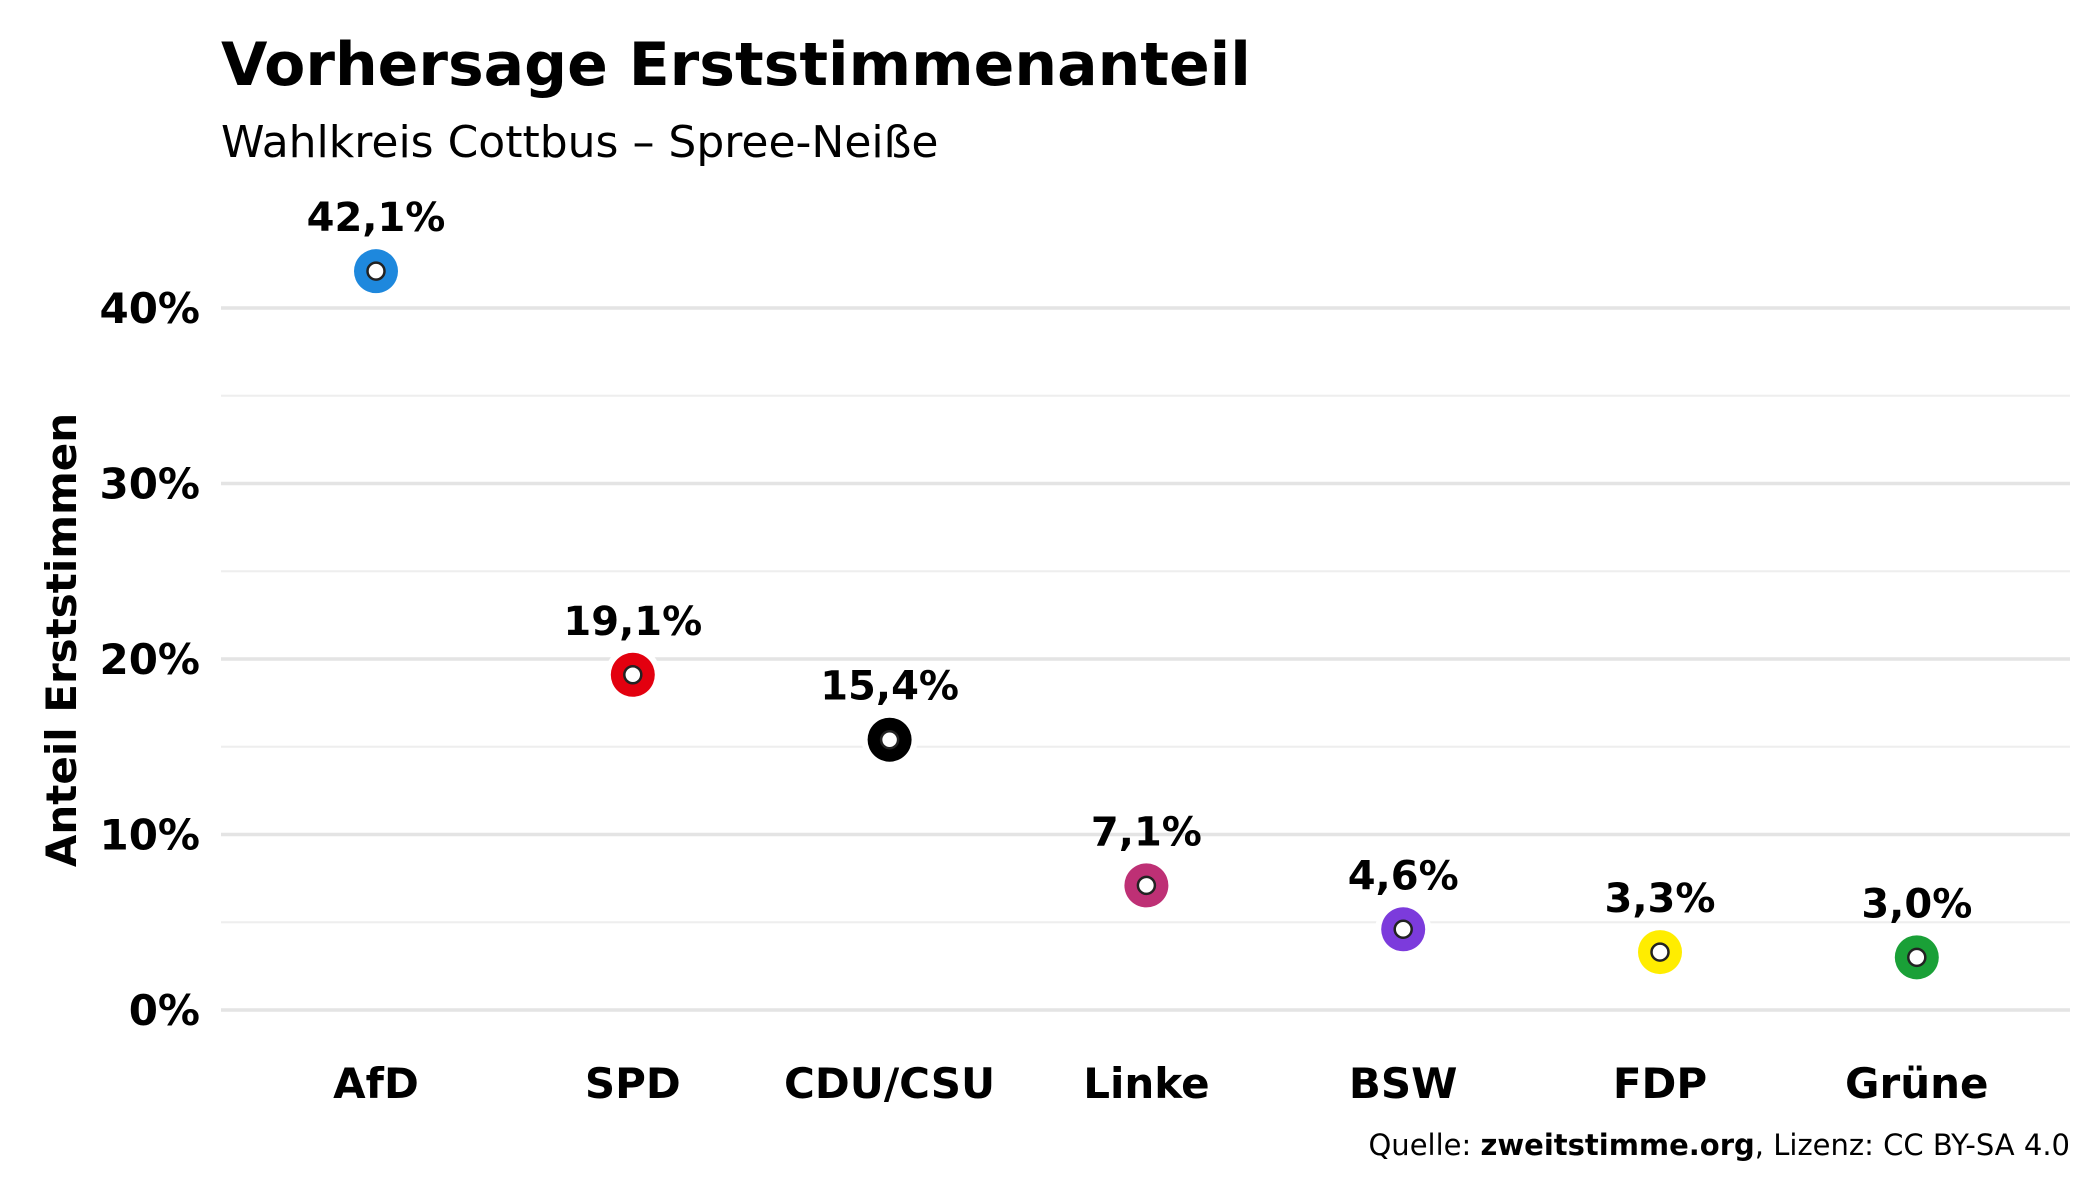  Describe the element at coordinates (736, 65) in the screenshot. I see `chart-title: Vorhersage Erststimmenanteil` at that location.